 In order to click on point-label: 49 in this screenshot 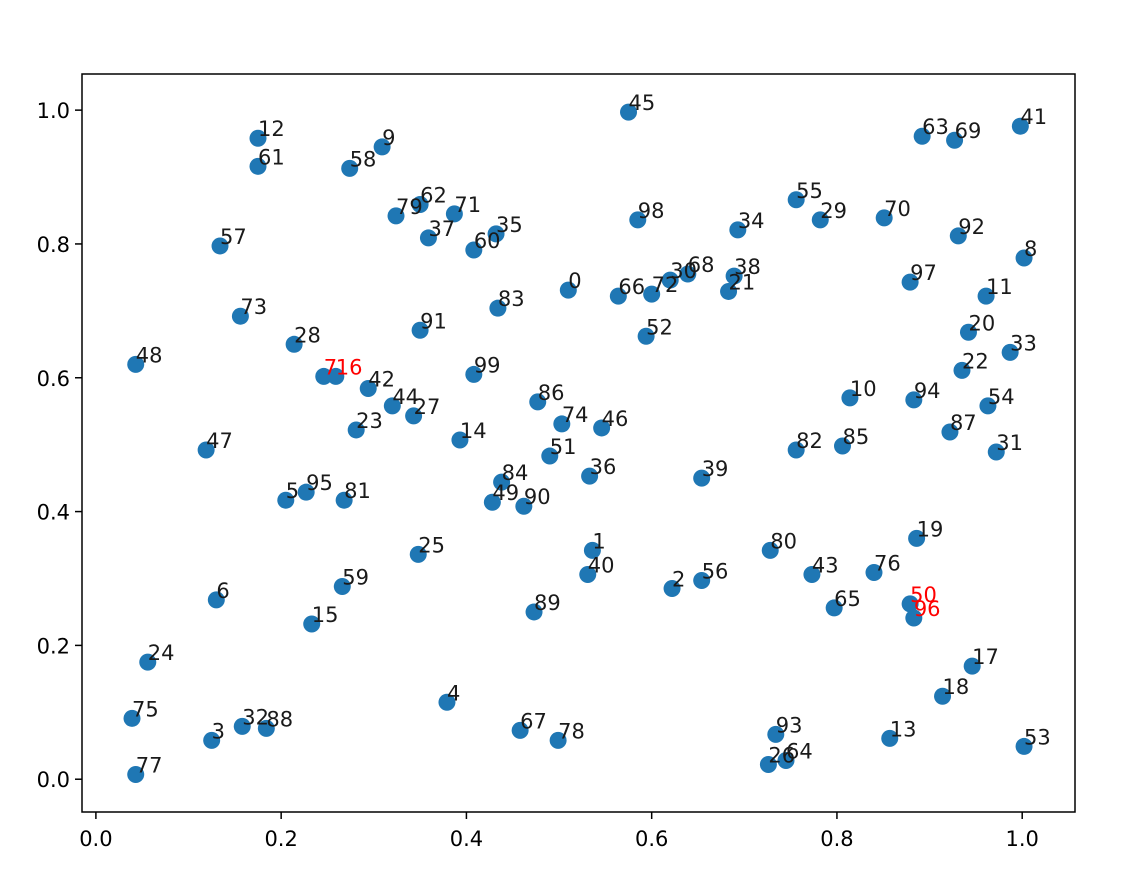, I will do `click(505, 493)`.